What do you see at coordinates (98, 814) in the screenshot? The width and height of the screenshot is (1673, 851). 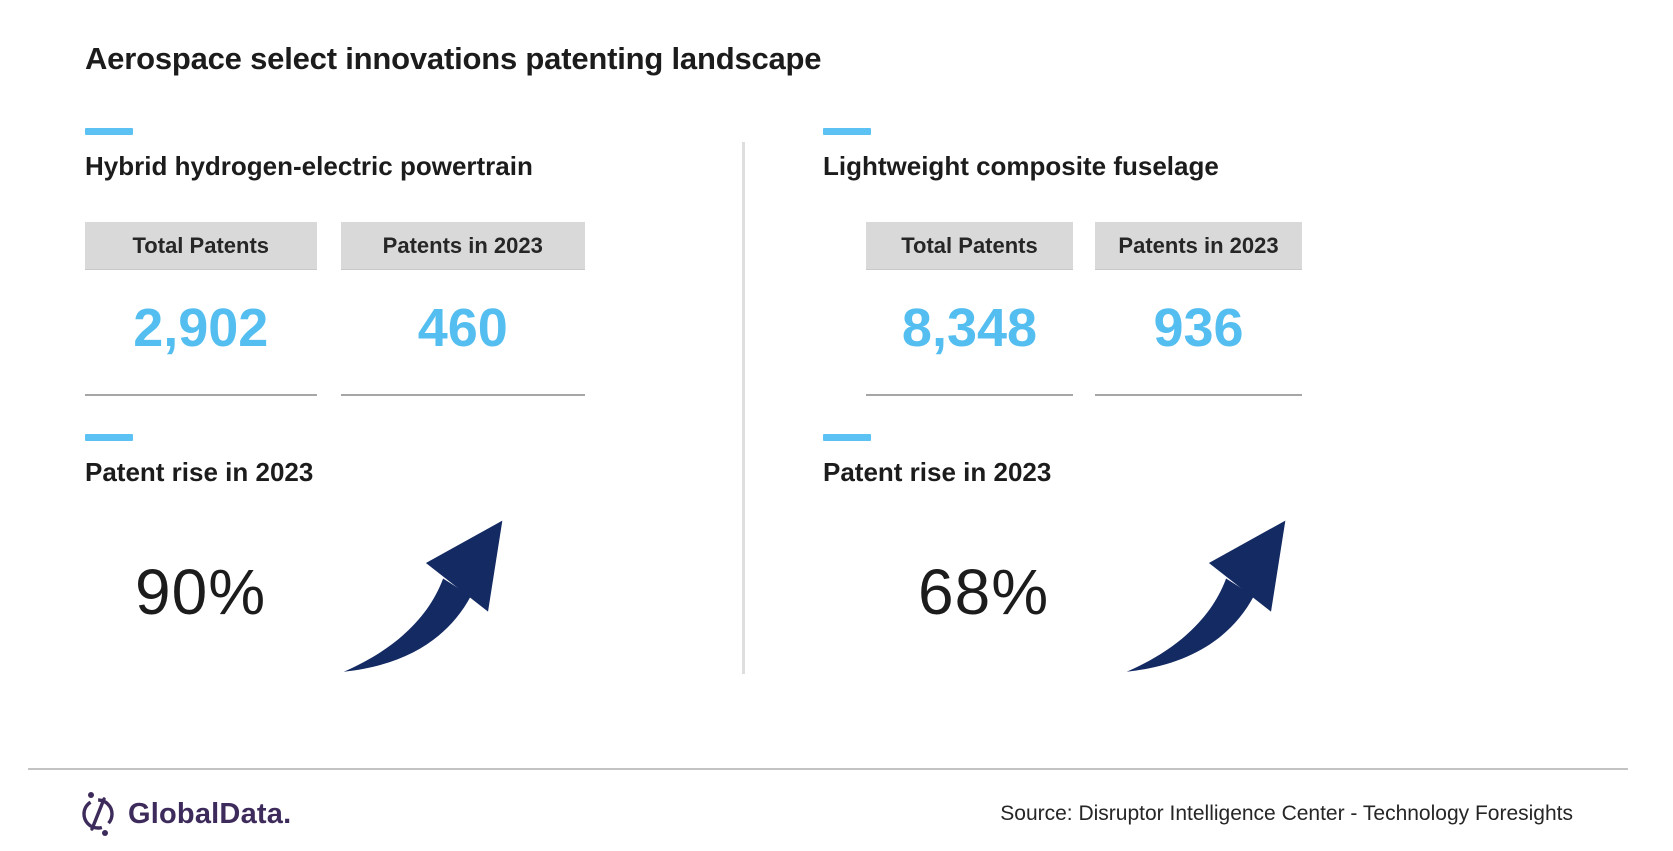 I see `globaldata-logo-icon` at bounding box center [98, 814].